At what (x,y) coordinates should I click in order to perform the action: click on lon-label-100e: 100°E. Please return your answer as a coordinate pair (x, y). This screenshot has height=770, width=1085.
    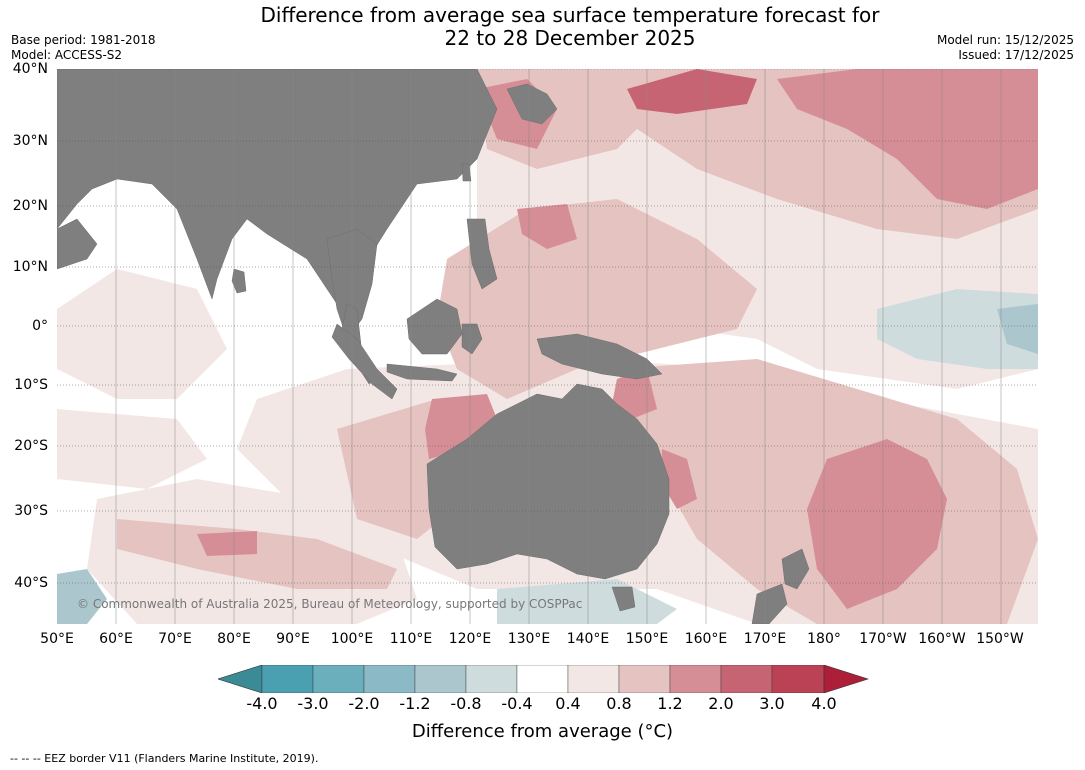
    Looking at the image, I should click on (352, 639).